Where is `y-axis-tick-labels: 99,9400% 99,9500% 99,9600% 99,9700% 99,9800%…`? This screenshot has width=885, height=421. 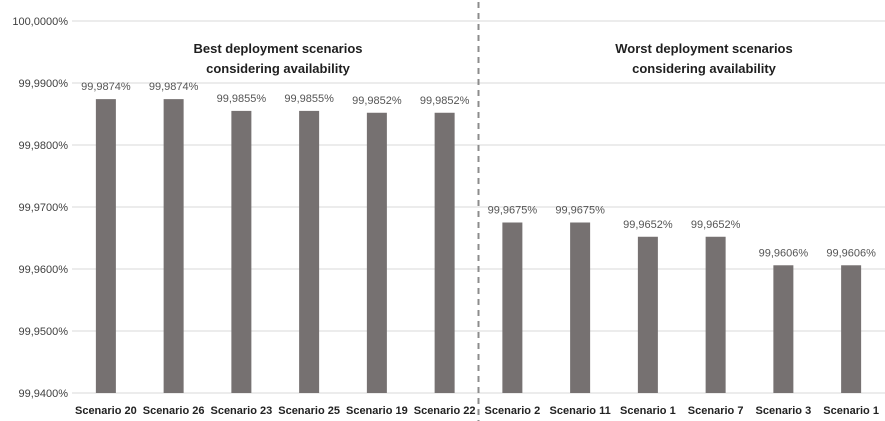
y-axis-tick-labels: 99,9400% 99,9500% 99,9600% 99,9700% 99,9800%… is located at coordinates (40, 208).